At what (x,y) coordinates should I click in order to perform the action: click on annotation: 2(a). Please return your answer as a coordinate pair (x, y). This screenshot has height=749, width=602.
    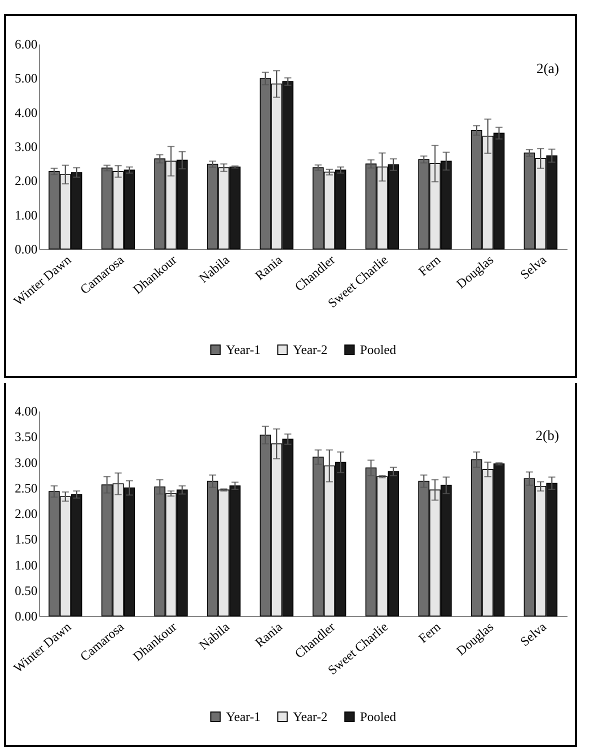
    Looking at the image, I should click on (548, 69).